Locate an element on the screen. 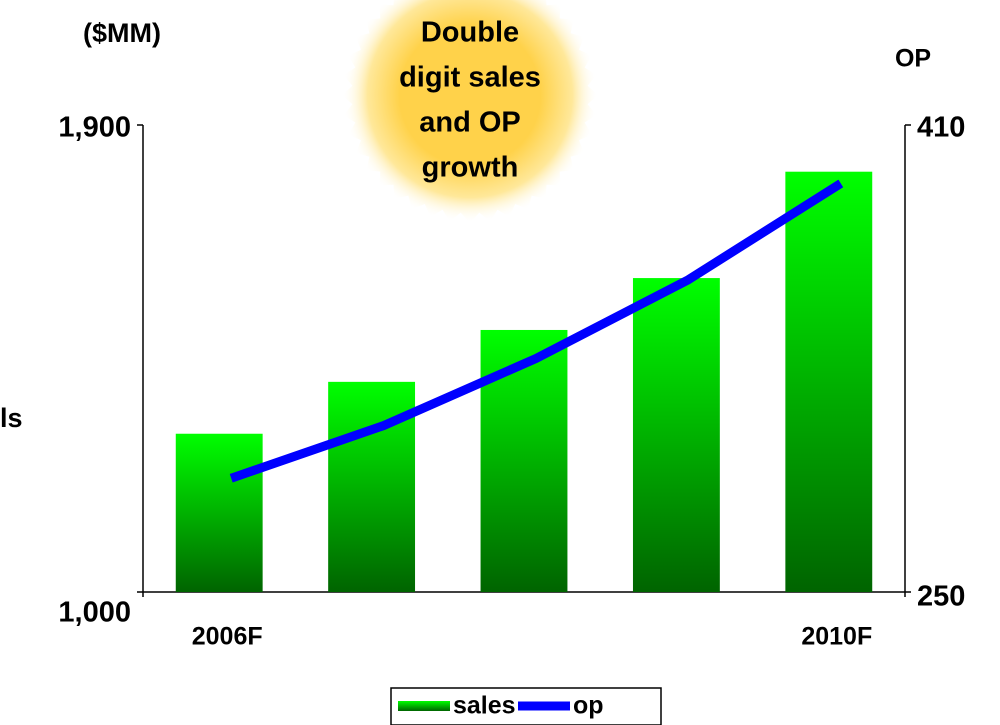  y-axis-side-label: ls is located at coordinates (11, 418).